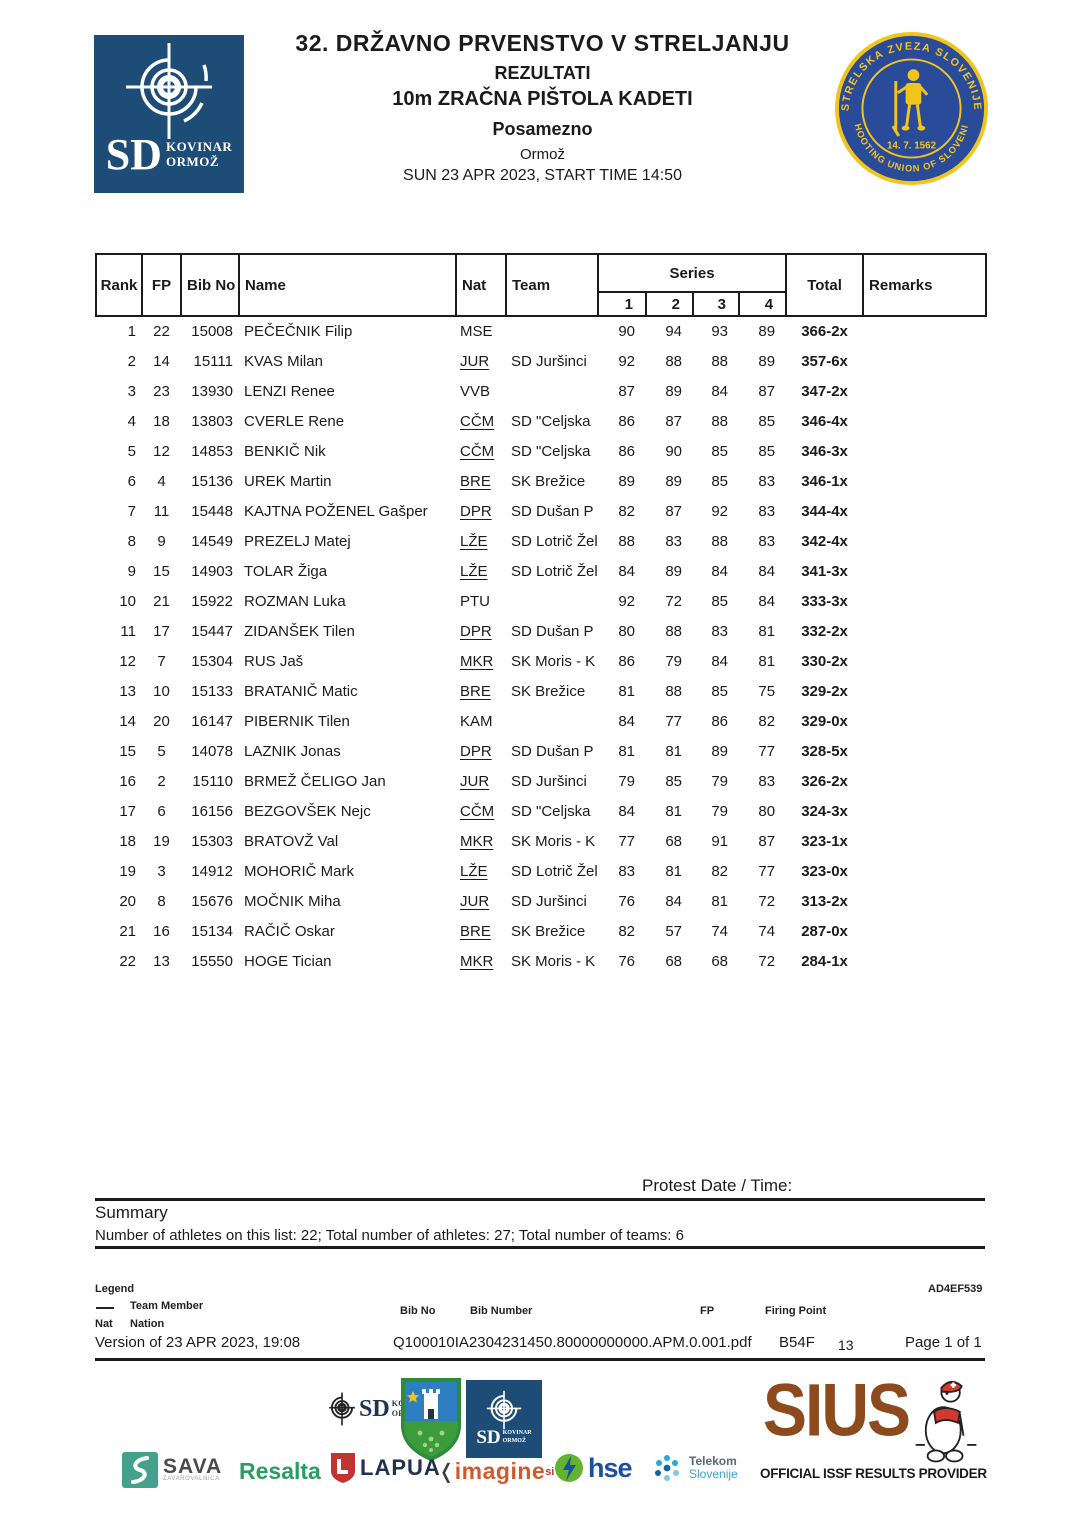 This screenshot has height=1528, width=1080. Describe the element at coordinates (292, 901) in the screenshot. I see `name-cell: MOČNIK Miha` at that location.